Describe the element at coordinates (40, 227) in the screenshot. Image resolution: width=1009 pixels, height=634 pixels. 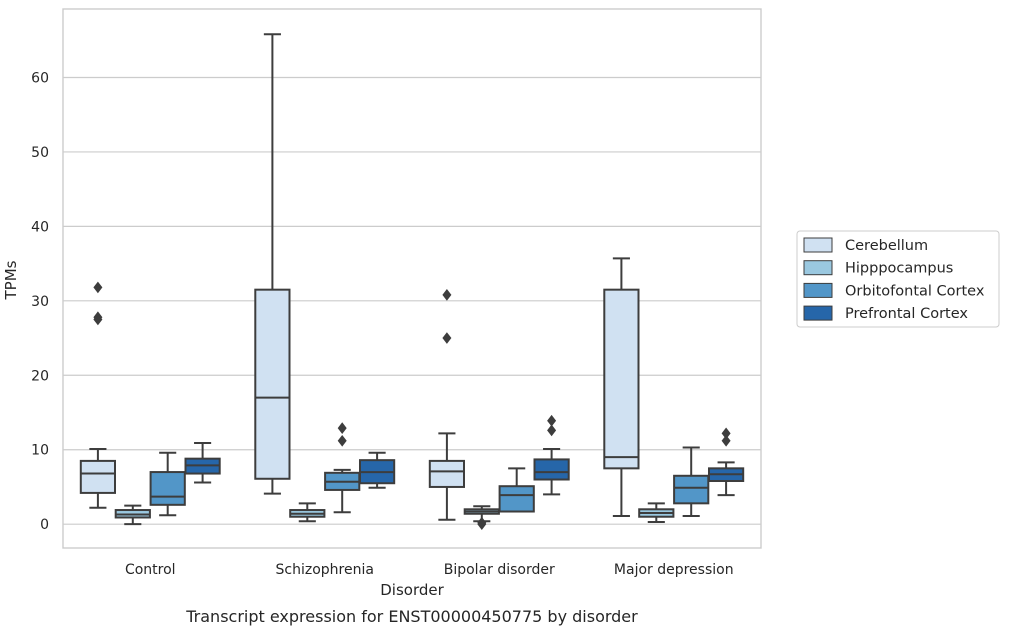
I see `y-tick-label-40: 40` at that location.